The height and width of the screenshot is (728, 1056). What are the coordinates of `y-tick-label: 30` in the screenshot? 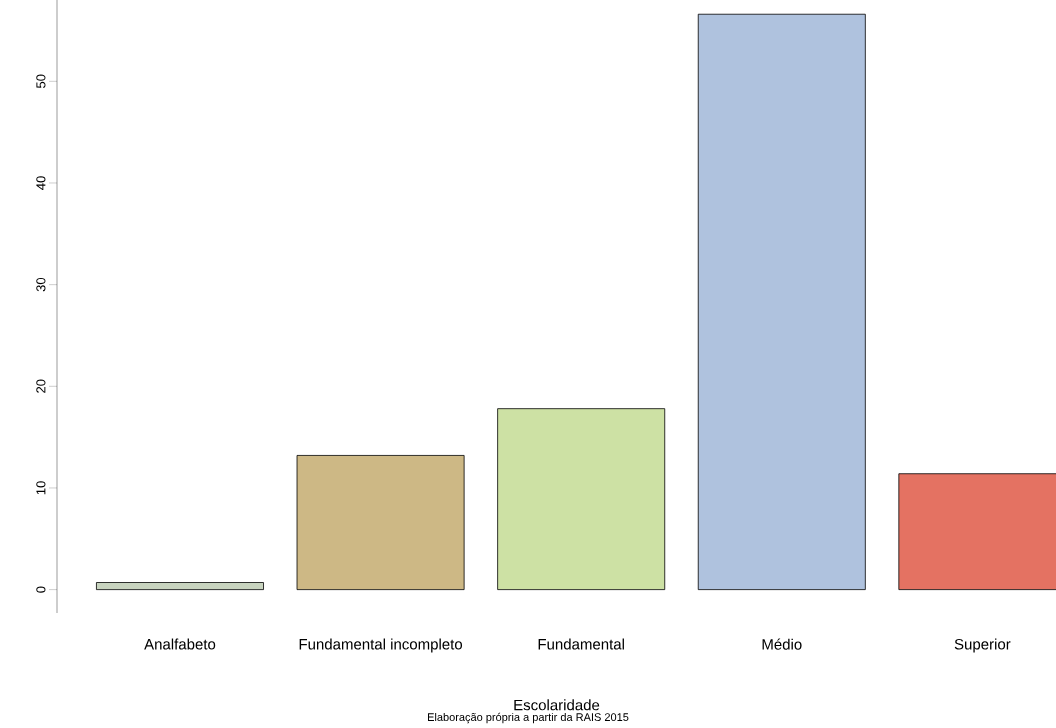 It's located at (41, 284).